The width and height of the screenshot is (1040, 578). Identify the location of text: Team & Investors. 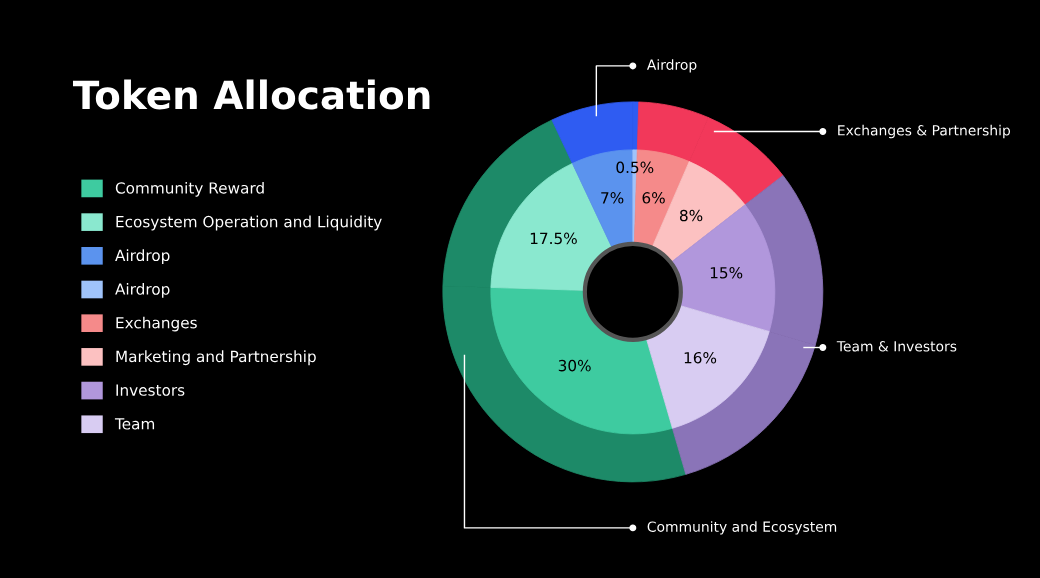
(896, 346).